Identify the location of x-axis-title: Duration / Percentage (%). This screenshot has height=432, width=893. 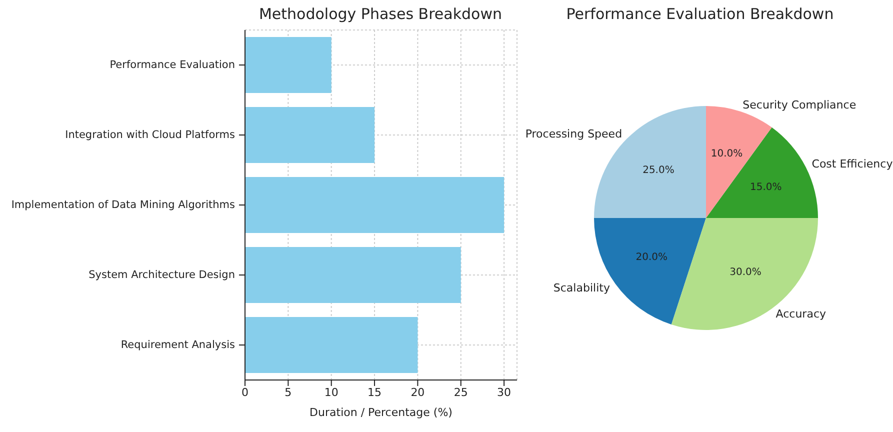
(381, 412).